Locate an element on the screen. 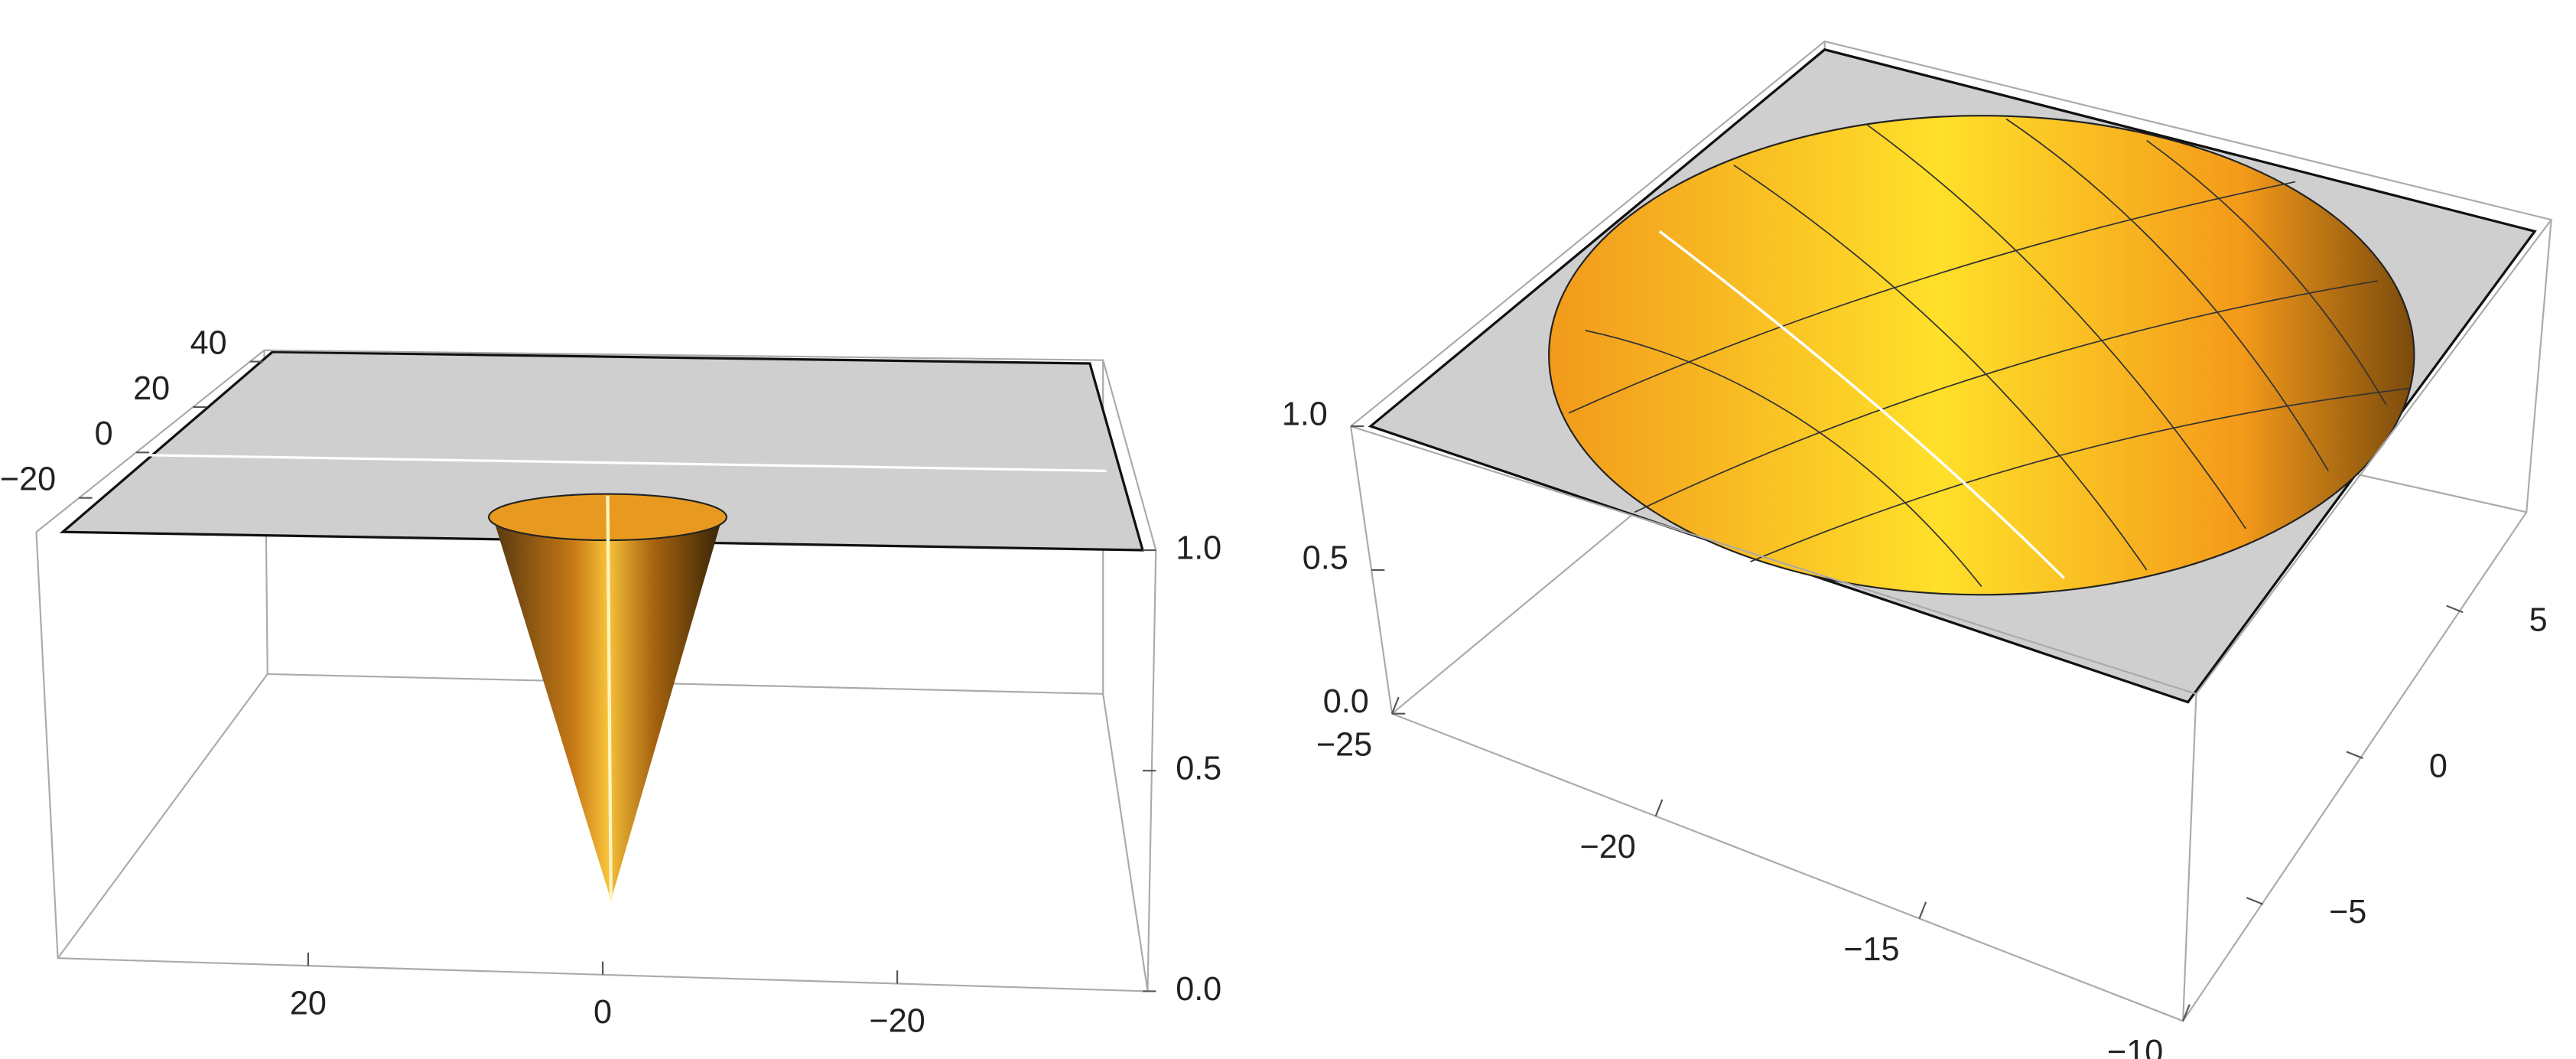 This screenshot has height=1059, width=2576. base-plane is located at coordinates (602, 451).